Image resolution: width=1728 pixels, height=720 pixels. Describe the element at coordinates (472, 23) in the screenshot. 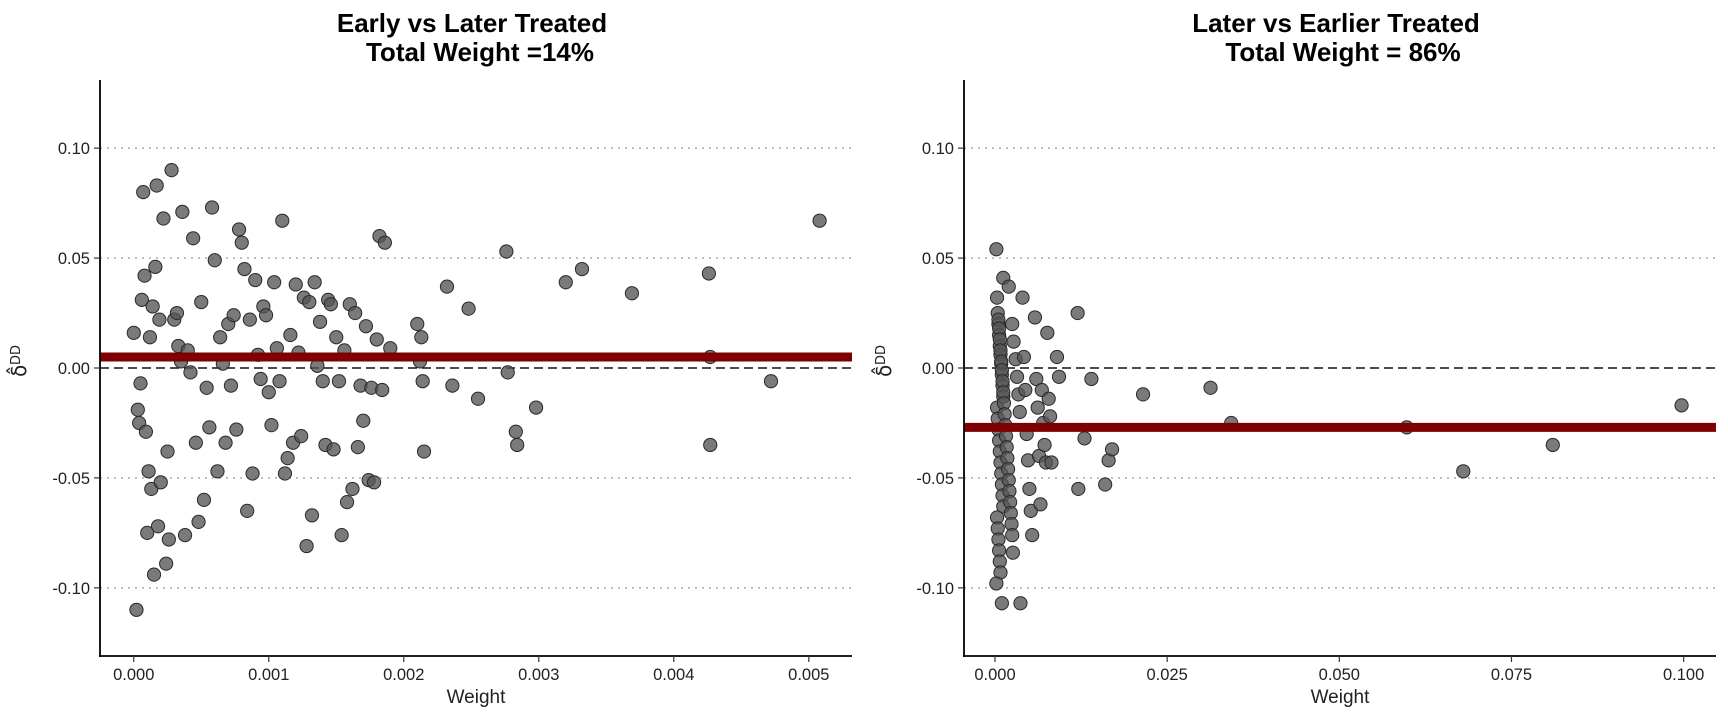

I see `left-title-line1: Early vs Later Treated` at that location.